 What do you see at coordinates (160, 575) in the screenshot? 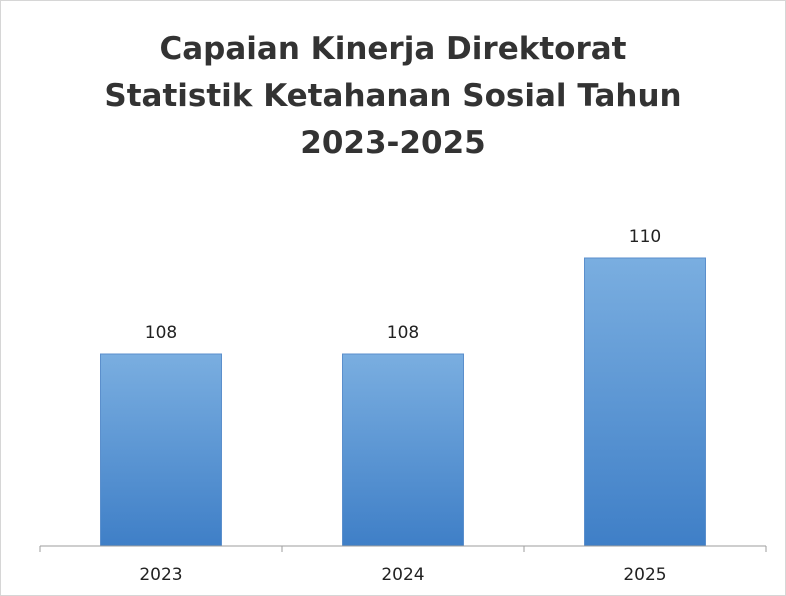
I see `x-tick-label-2023: 2023` at bounding box center [160, 575].